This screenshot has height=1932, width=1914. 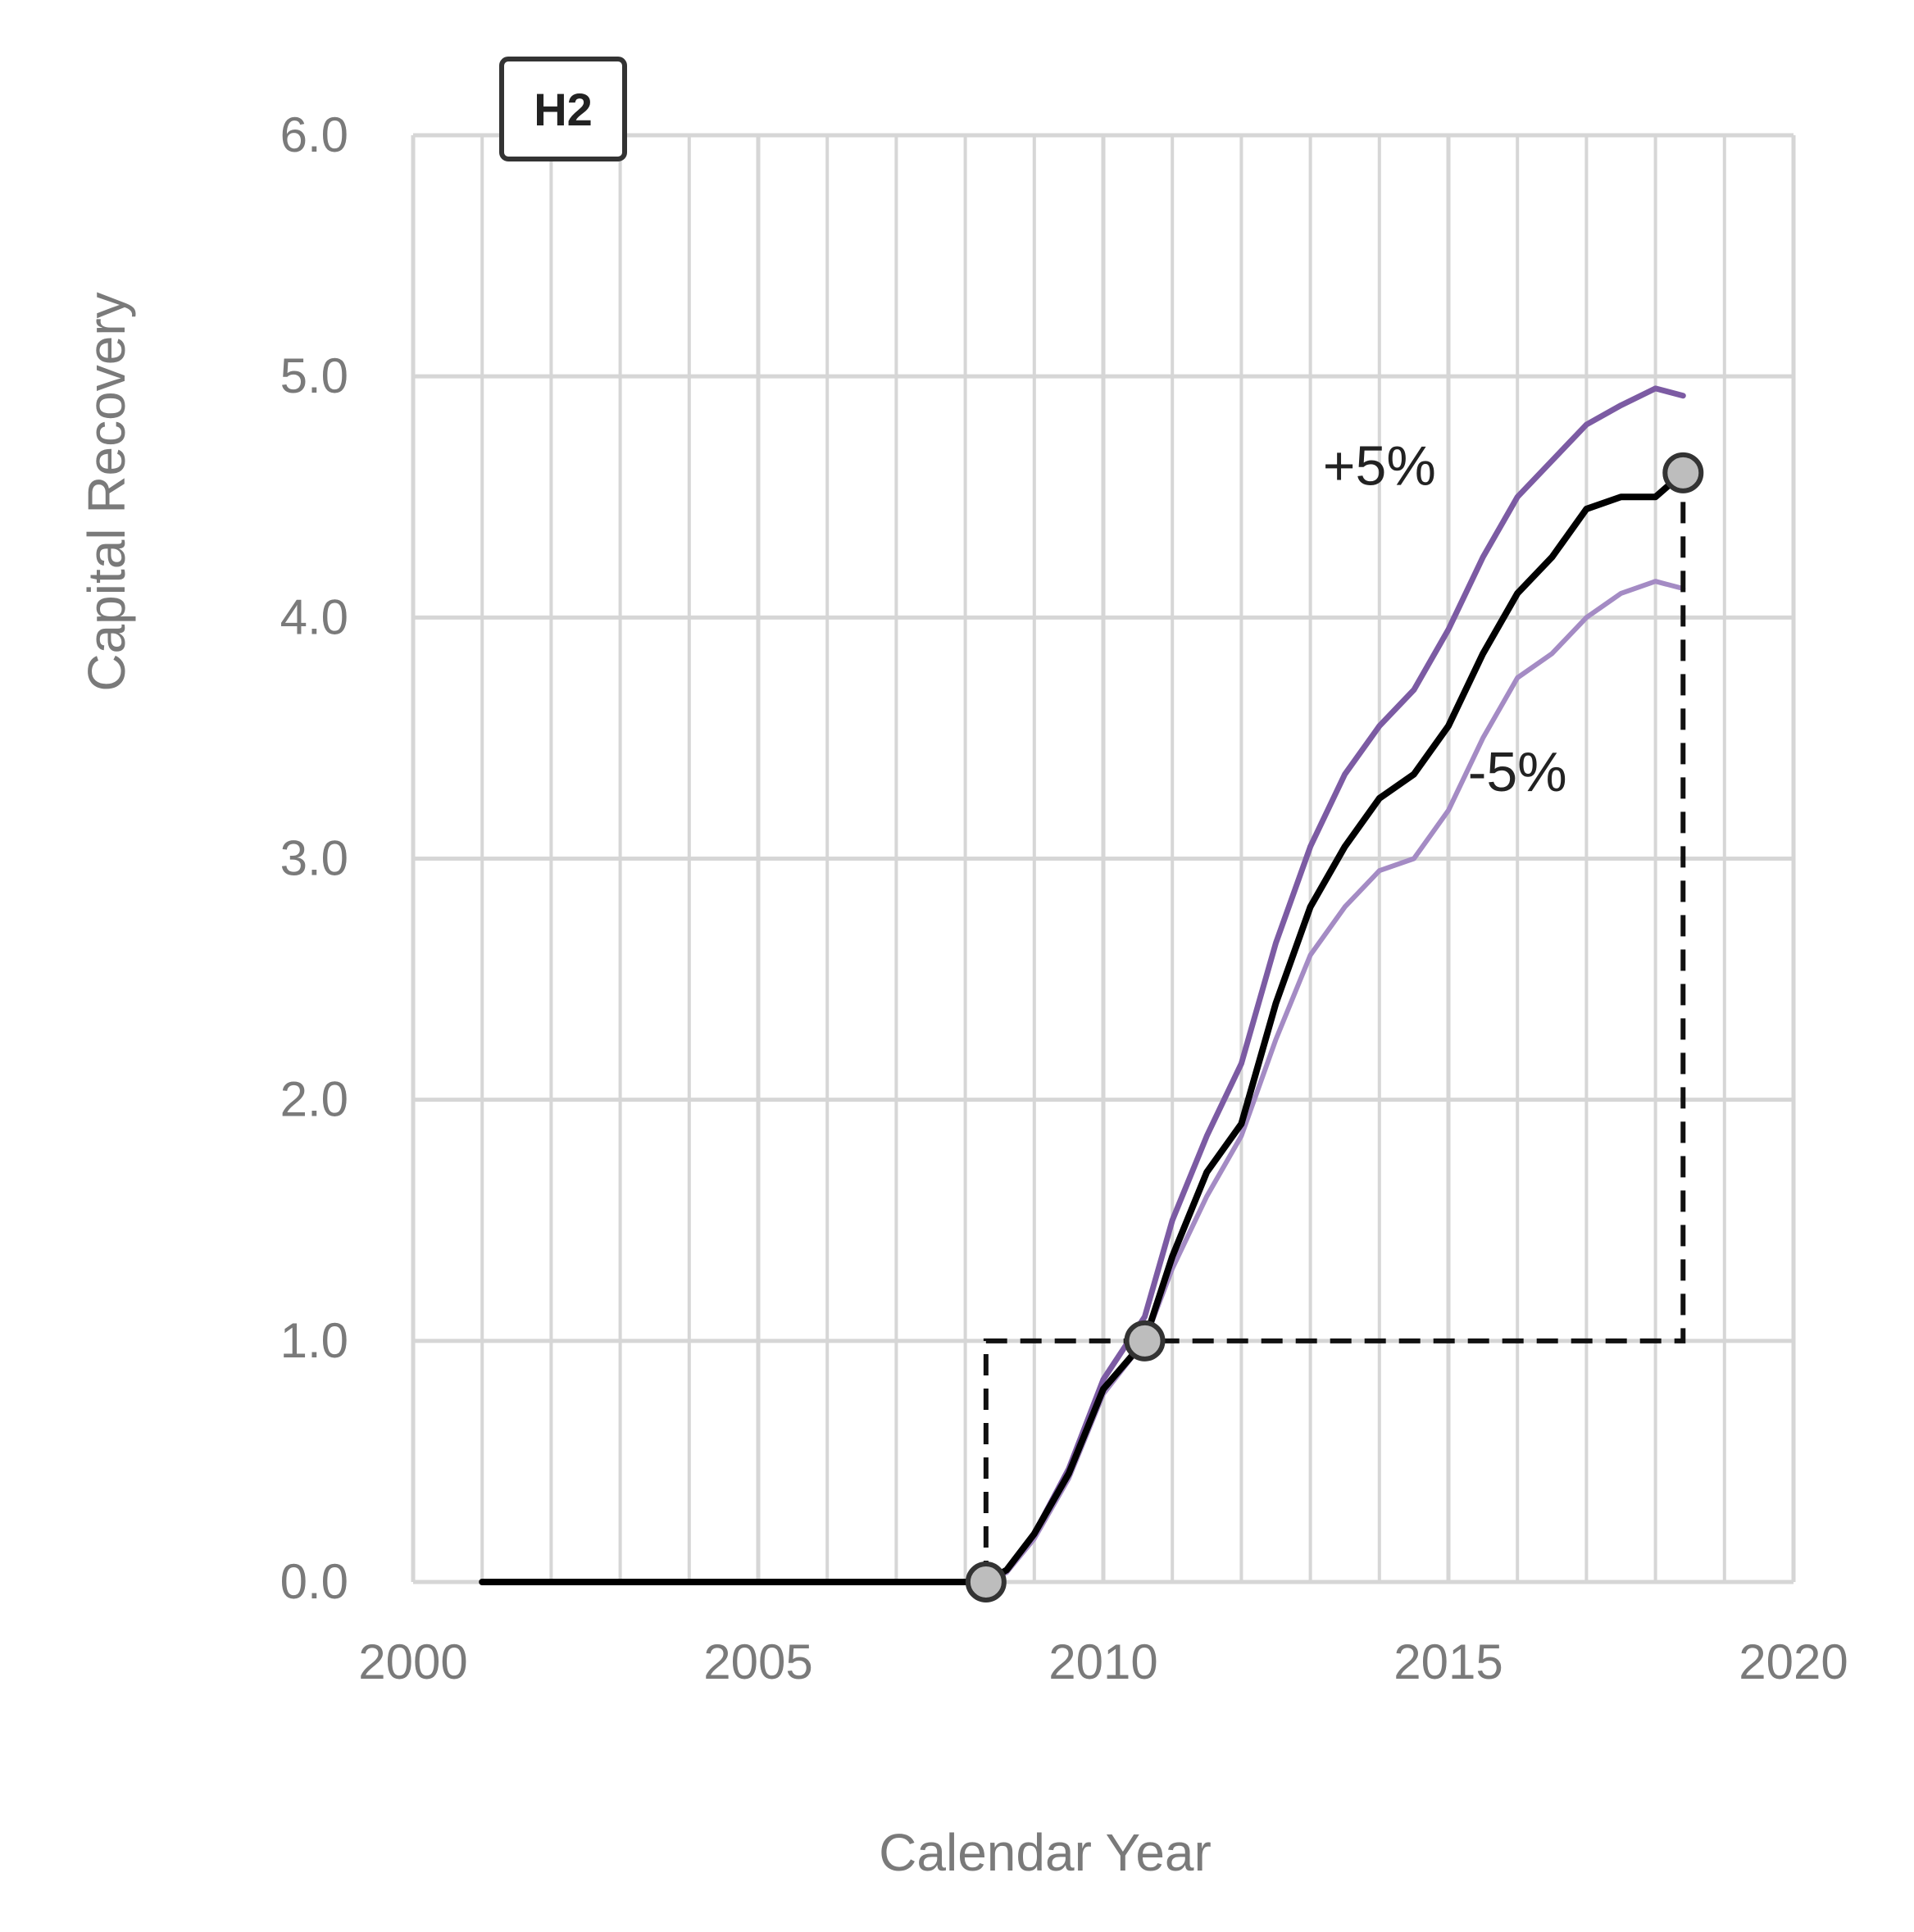 I want to click on series-annotation-1: -5%, so click(x=1517, y=772).